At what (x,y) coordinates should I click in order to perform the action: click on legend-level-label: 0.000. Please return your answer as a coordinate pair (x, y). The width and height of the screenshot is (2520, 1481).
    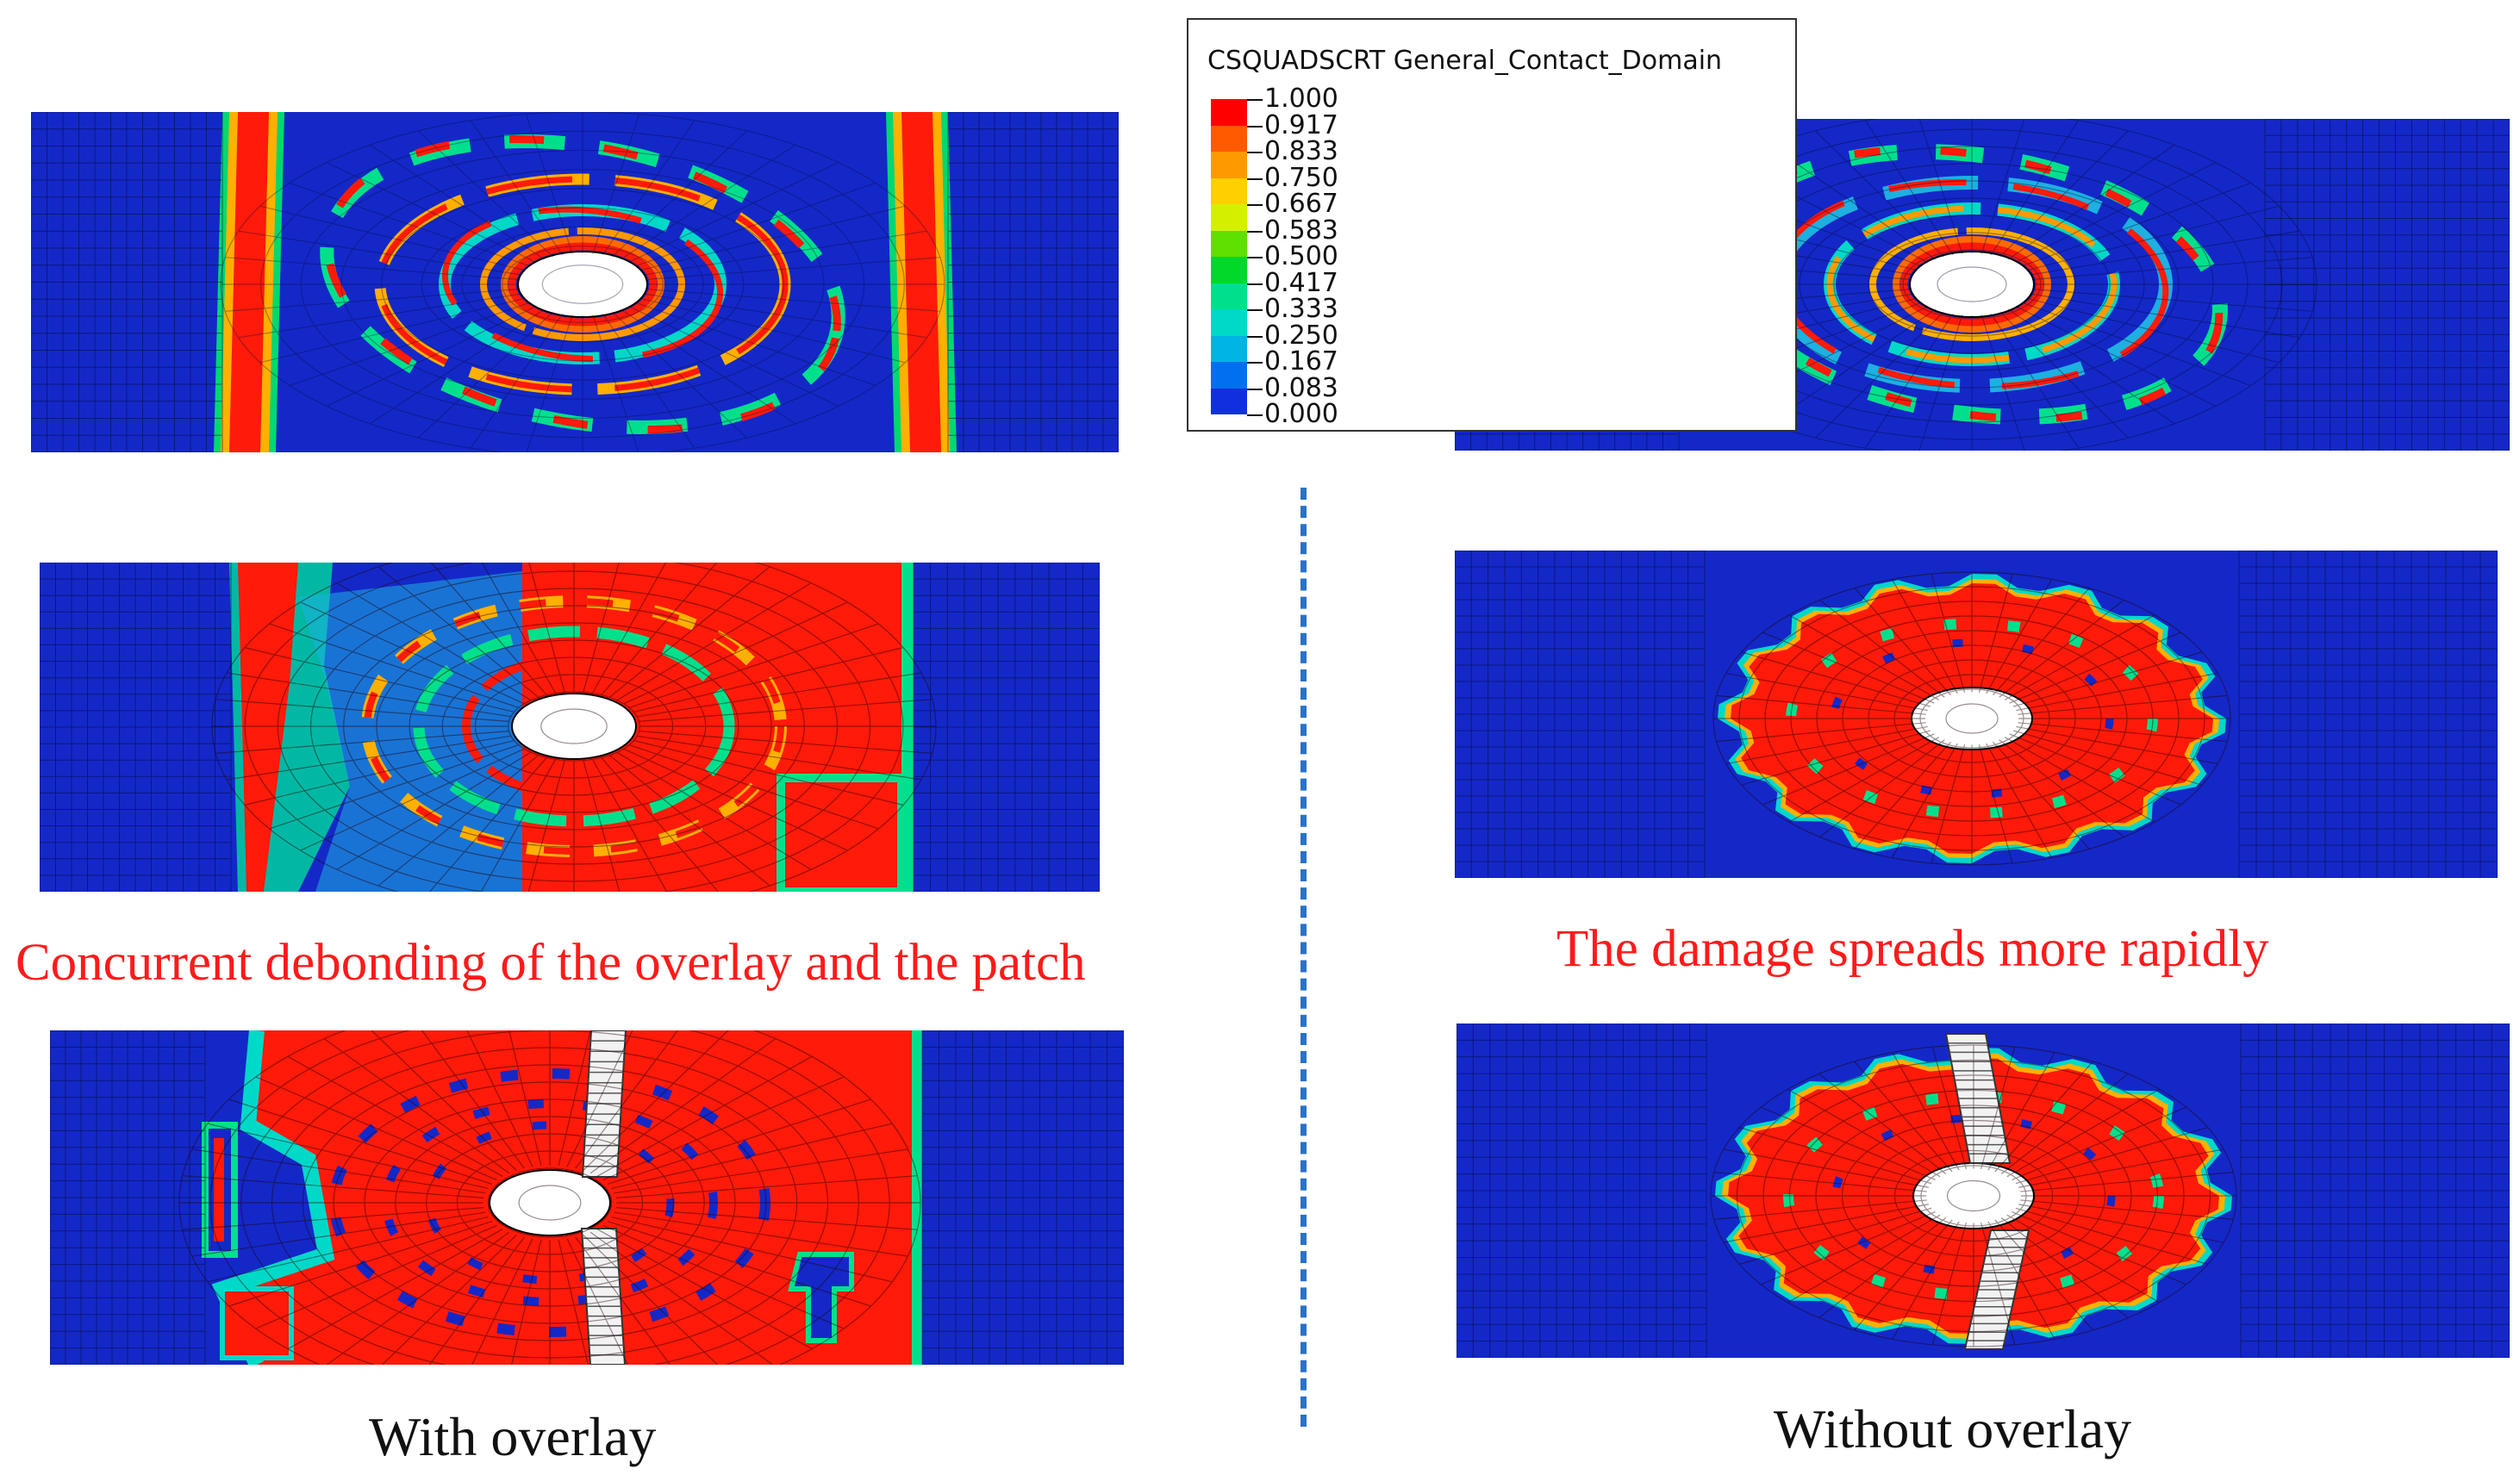
    Looking at the image, I should click on (1301, 414).